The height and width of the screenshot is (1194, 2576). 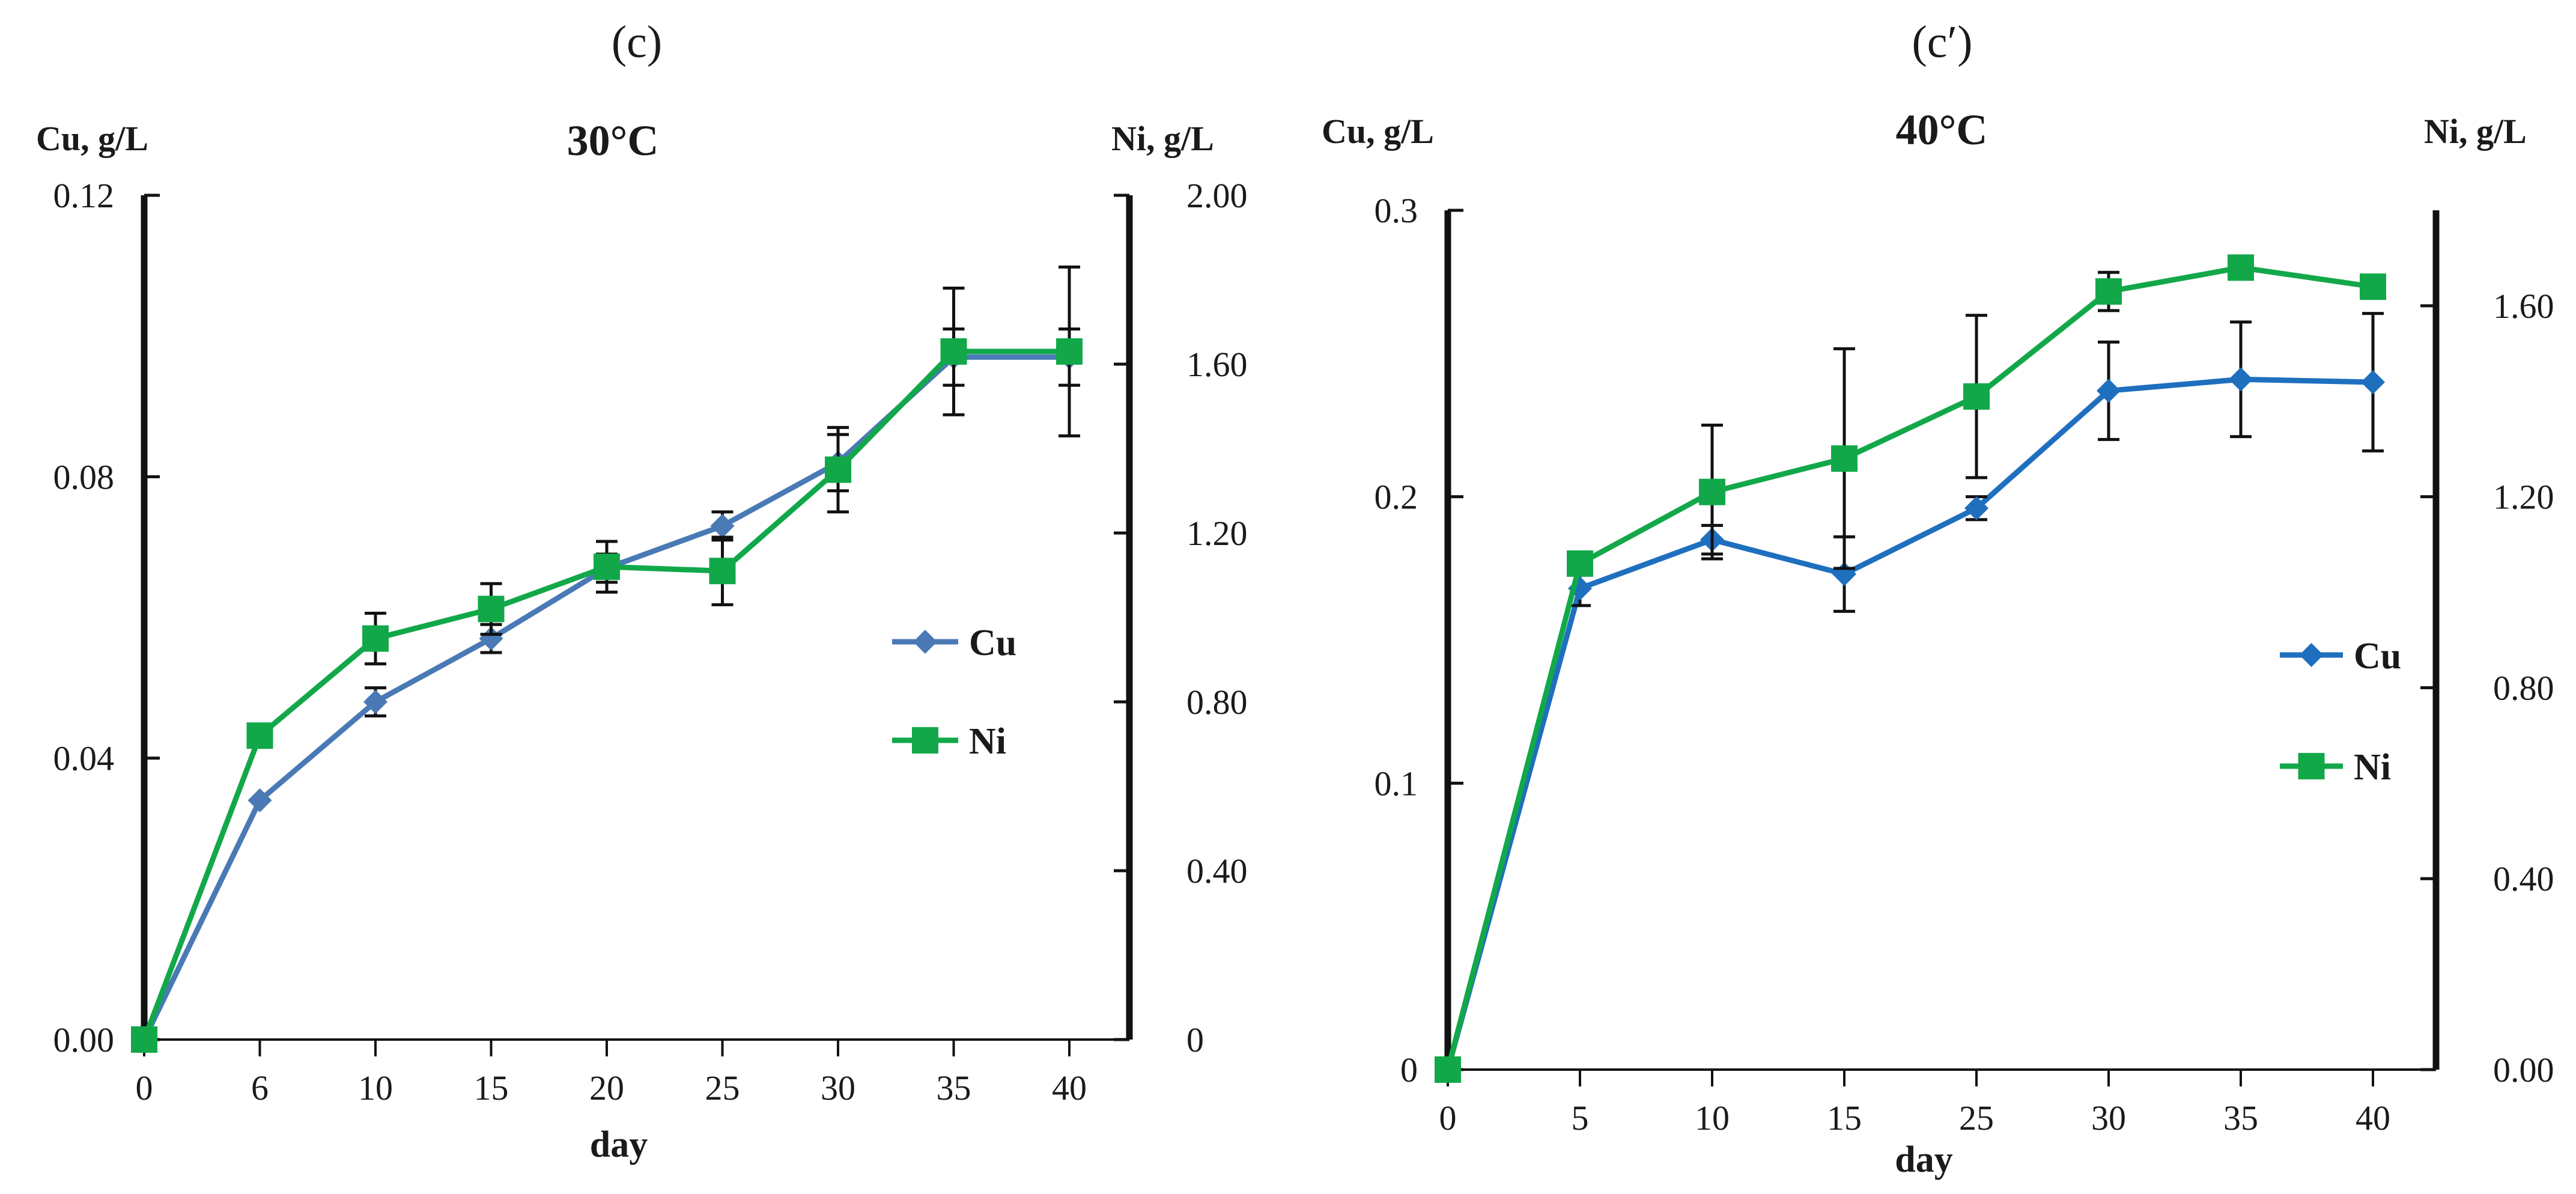 What do you see at coordinates (1195, 1039) in the screenshot?
I see `y-right-tick-label: 0` at bounding box center [1195, 1039].